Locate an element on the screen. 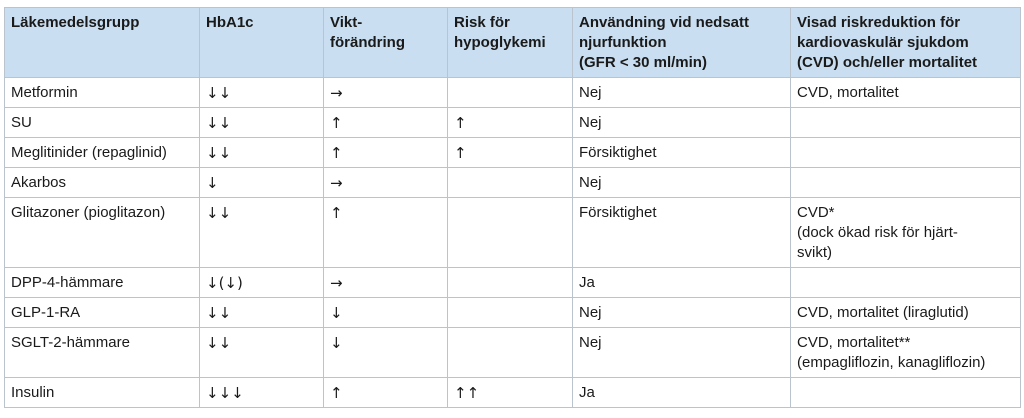  cell-hypoglycemia-risk: ↑↑ is located at coordinates (510, 392).